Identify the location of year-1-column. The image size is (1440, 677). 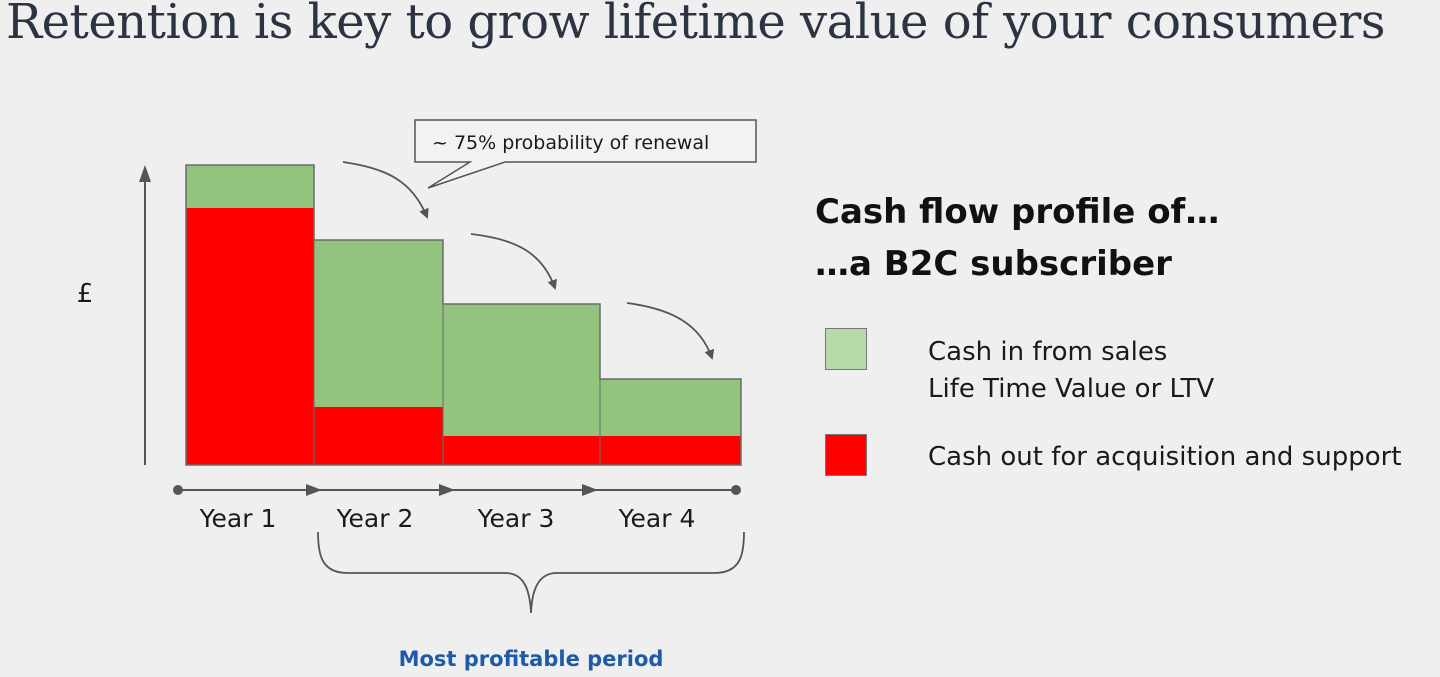
(250, 315).